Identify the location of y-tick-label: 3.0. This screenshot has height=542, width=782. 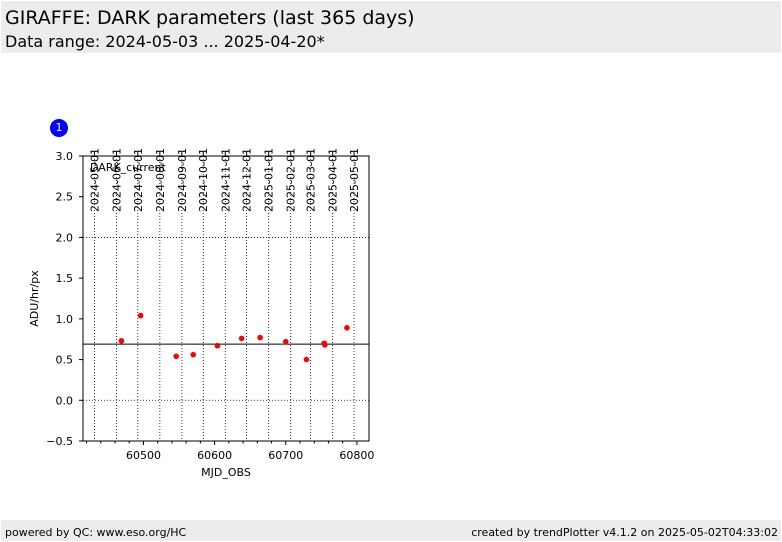
(65, 156).